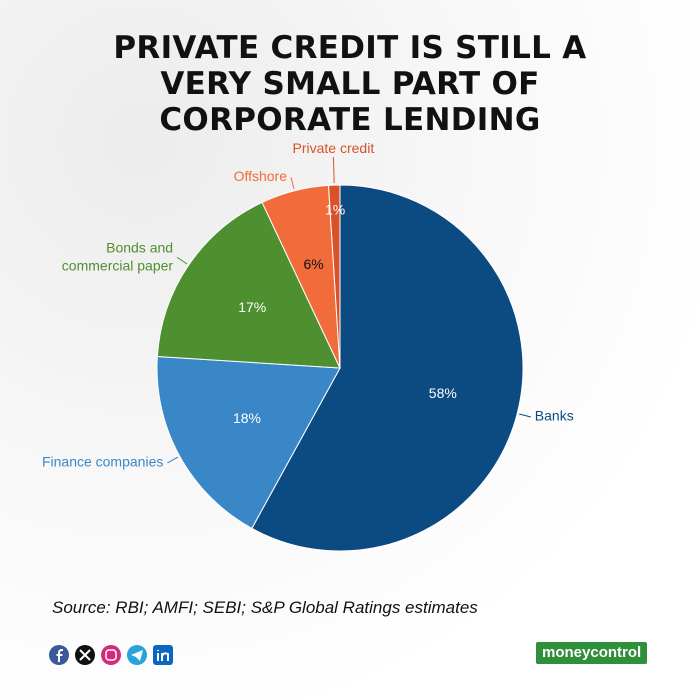  What do you see at coordinates (261, 176) in the screenshot?
I see `category-label: Offshore` at bounding box center [261, 176].